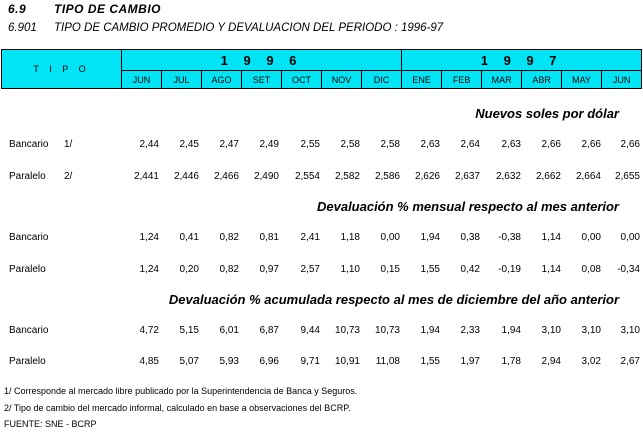 This screenshot has height=432, width=643. Describe the element at coordinates (189, 361) in the screenshot. I see `table-cell: 5,07` at that location.